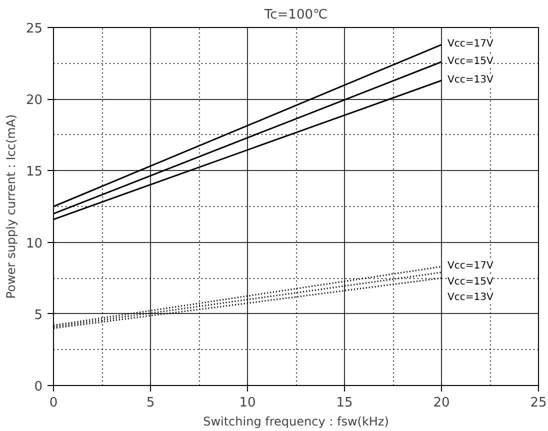  Describe the element at coordinates (538, 403) in the screenshot. I see `x-tick-label: 25` at that location.